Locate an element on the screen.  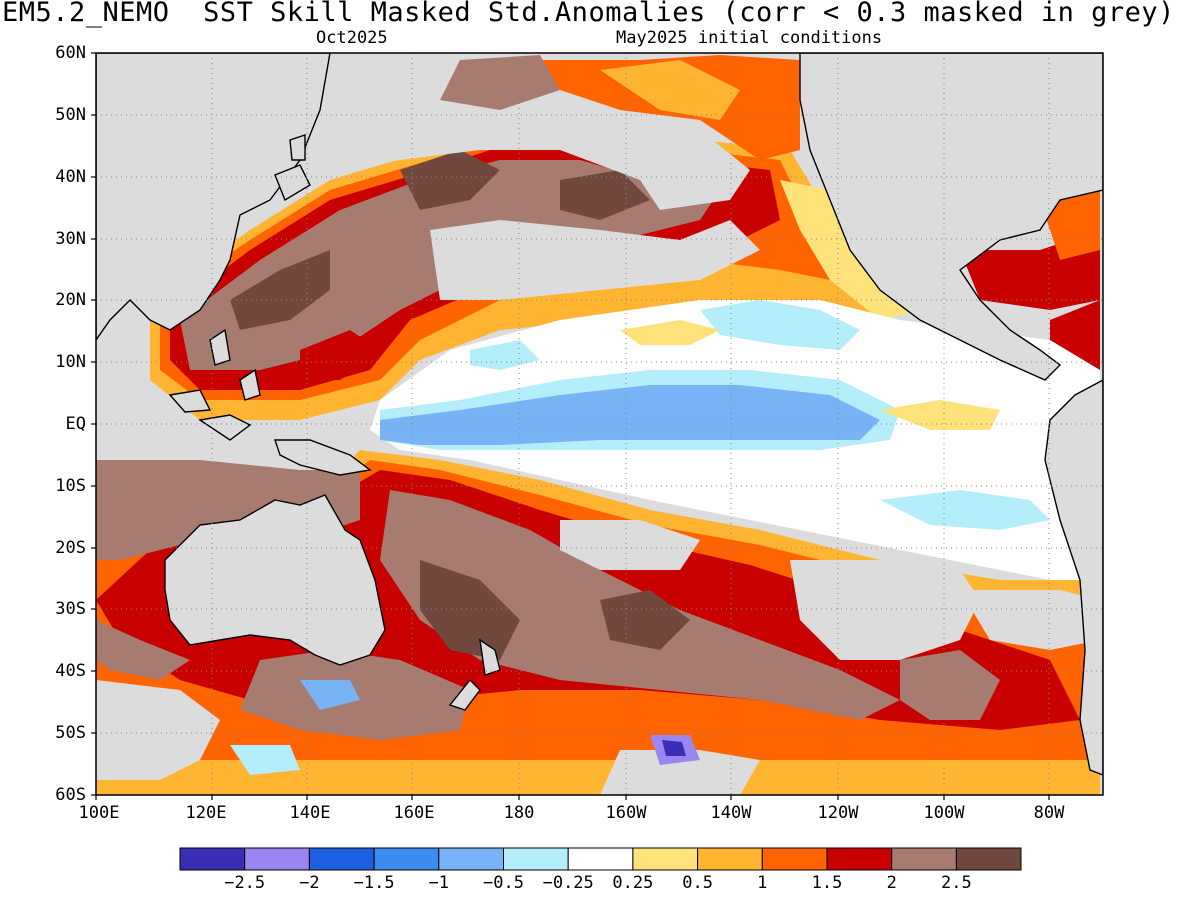
colorbar-label: −2 is located at coordinates (309, 883).